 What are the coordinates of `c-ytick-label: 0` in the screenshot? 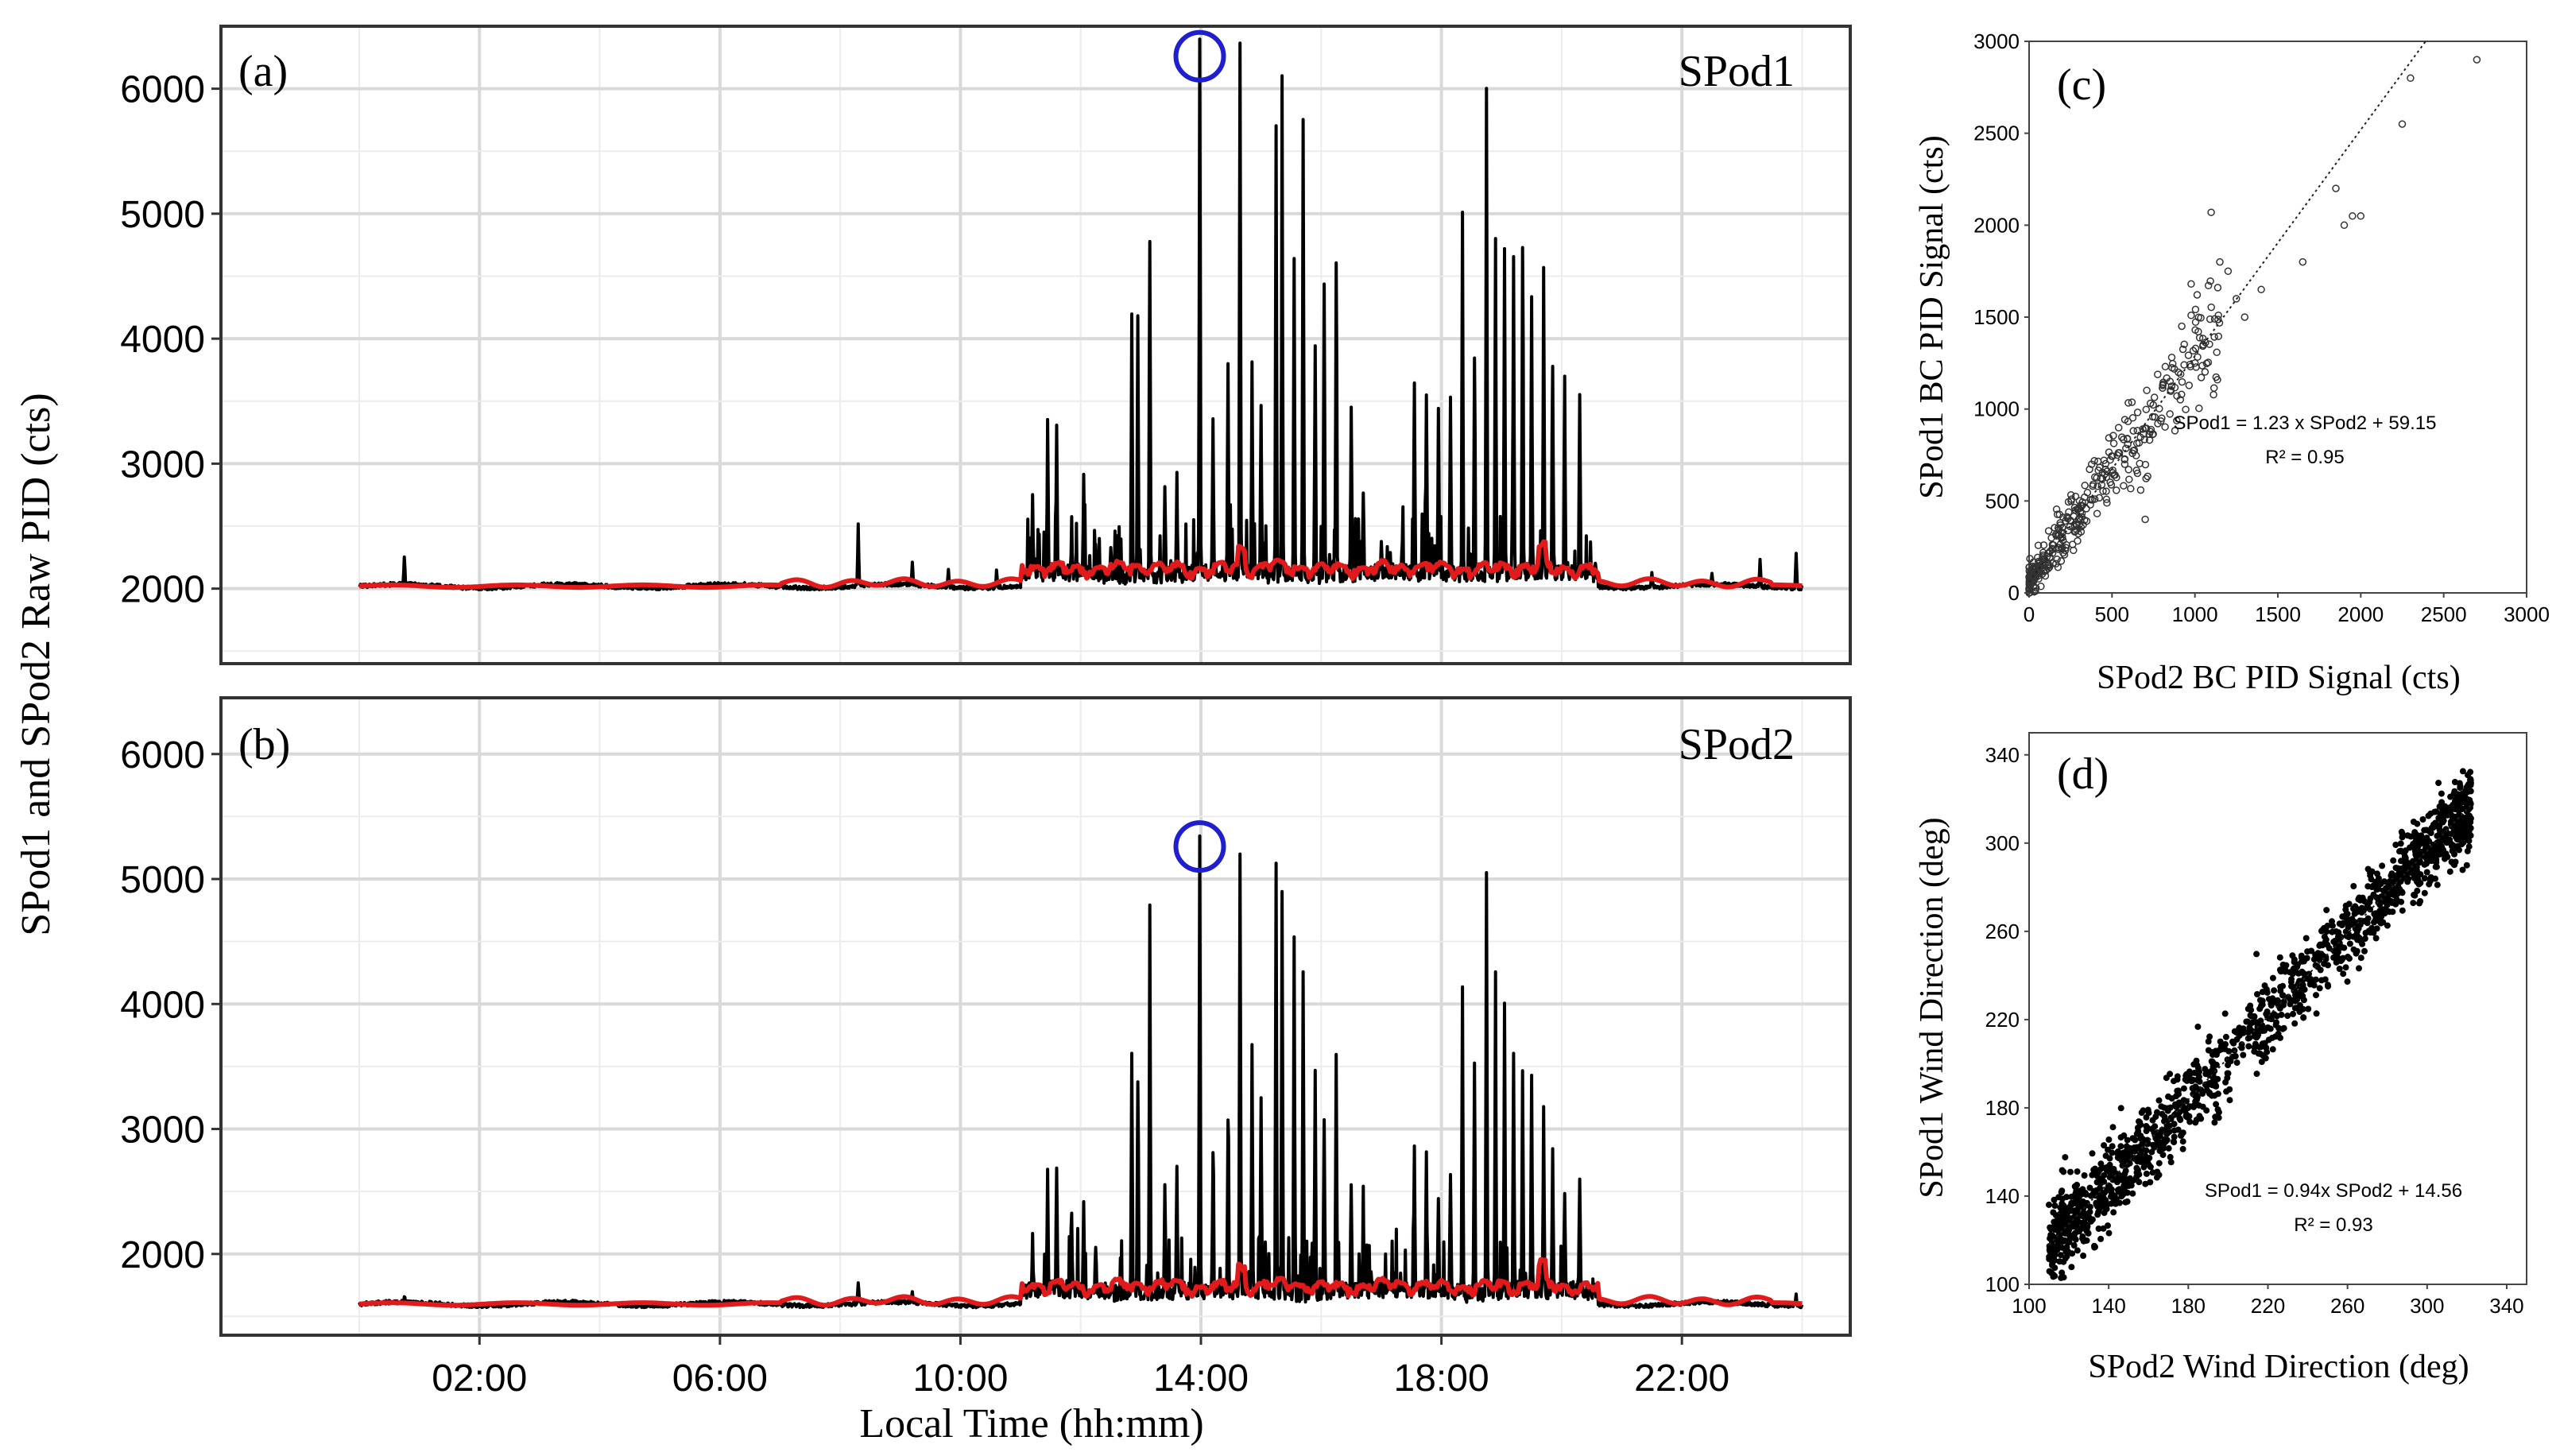 It's located at (2014, 593).